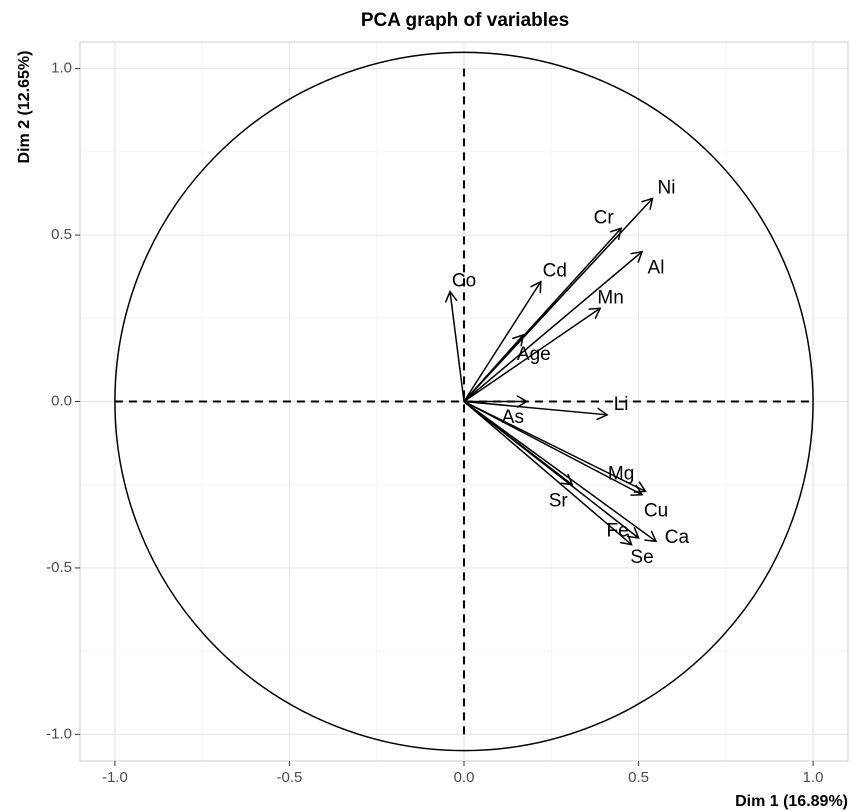 The height and width of the screenshot is (811, 851). I want to click on y-tick-label: -1.0, so click(59, 733).